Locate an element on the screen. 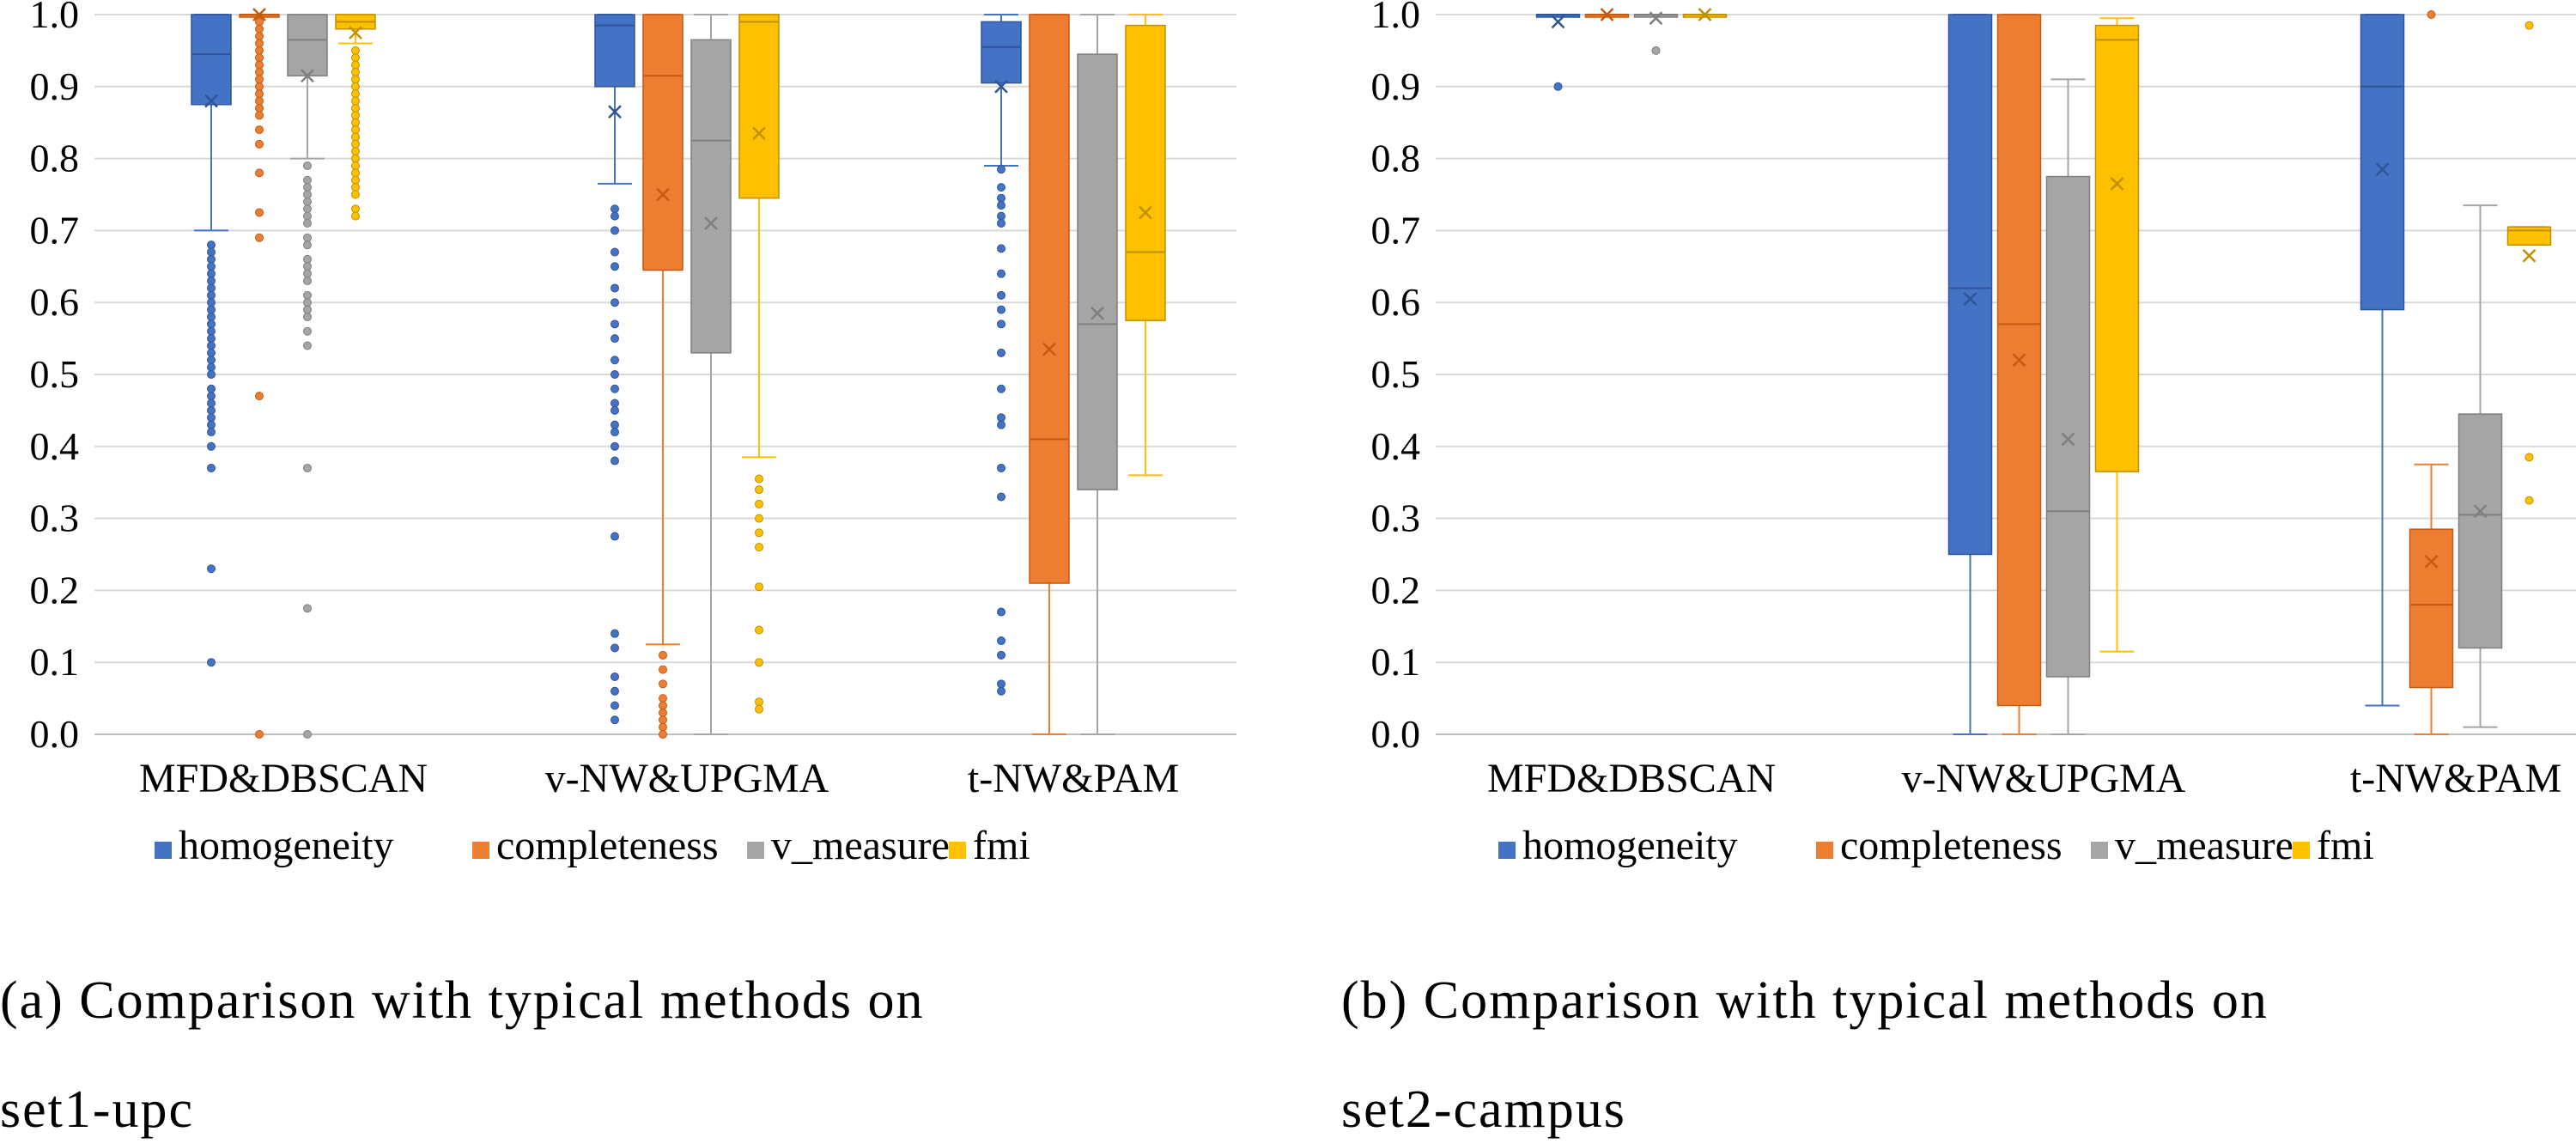 The height and width of the screenshot is (1144, 2576). legend-label: completeness is located at coordinates (607, 845).